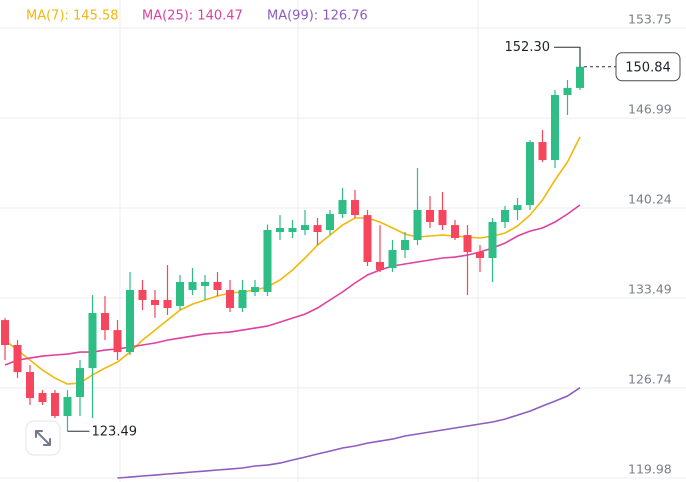 The height and width of the screenshot is (482, 686). What do you see at coordinates (650, 378) in the screenshot?
I see `y-tick-label: 126.74` at bounding box center [650, 378].